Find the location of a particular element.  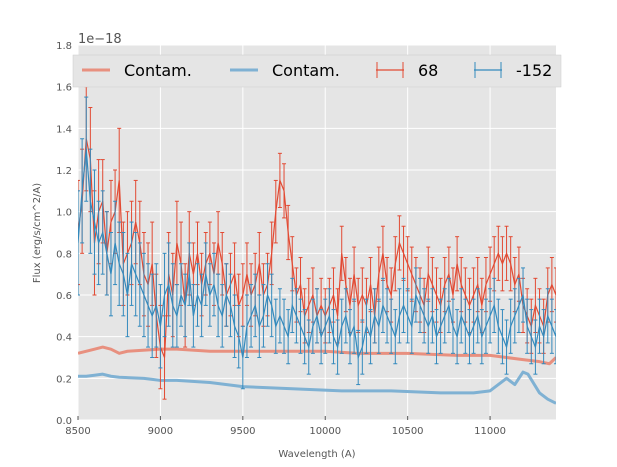

offset-label: 1e−18 is located at coordinates (100, 39).